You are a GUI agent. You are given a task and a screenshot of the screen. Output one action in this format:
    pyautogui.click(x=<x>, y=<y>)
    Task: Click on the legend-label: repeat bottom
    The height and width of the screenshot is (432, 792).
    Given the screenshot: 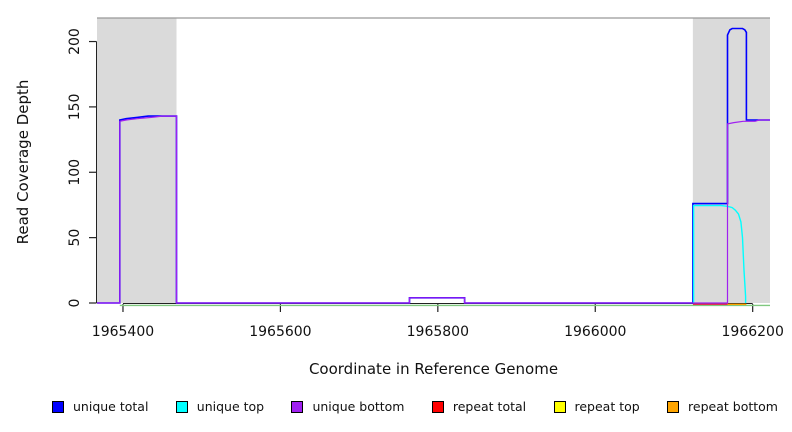 What is the action you would take?
    pyautogui.click(x=733, y=406)
    